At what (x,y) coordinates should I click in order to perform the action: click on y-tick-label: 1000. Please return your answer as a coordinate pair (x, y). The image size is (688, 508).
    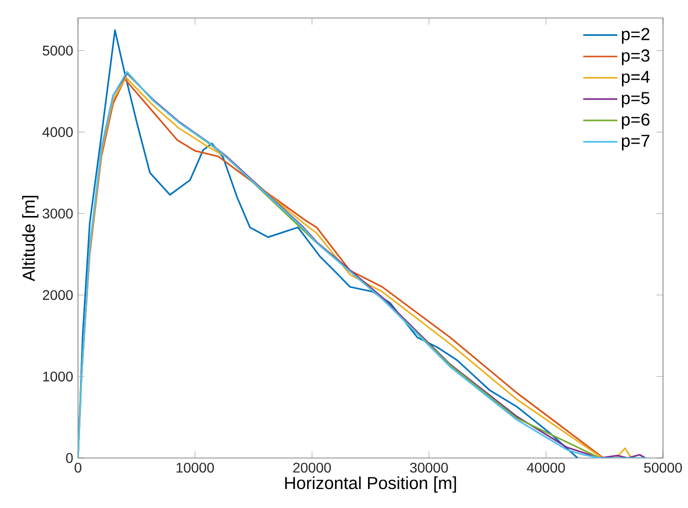
    Looking at the image, I should click on (58, 377).